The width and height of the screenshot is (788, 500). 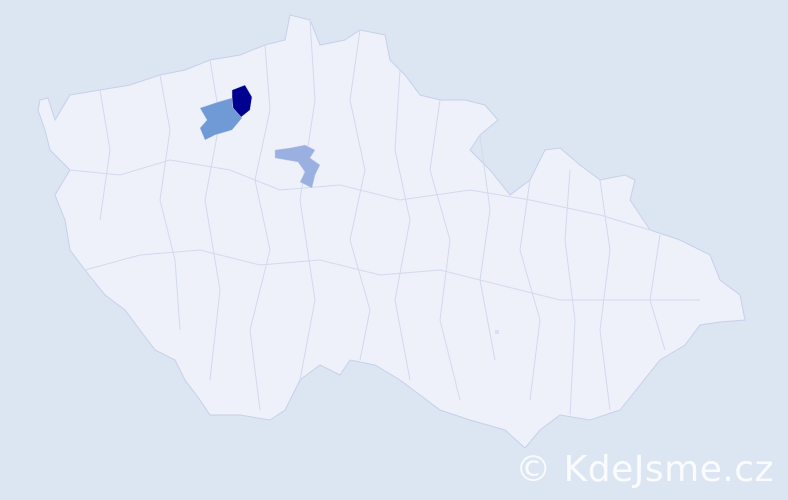 What do you see at coordinates (497, 332) in the screenshot?
I see `region-small` at bounding box center [497, 332].